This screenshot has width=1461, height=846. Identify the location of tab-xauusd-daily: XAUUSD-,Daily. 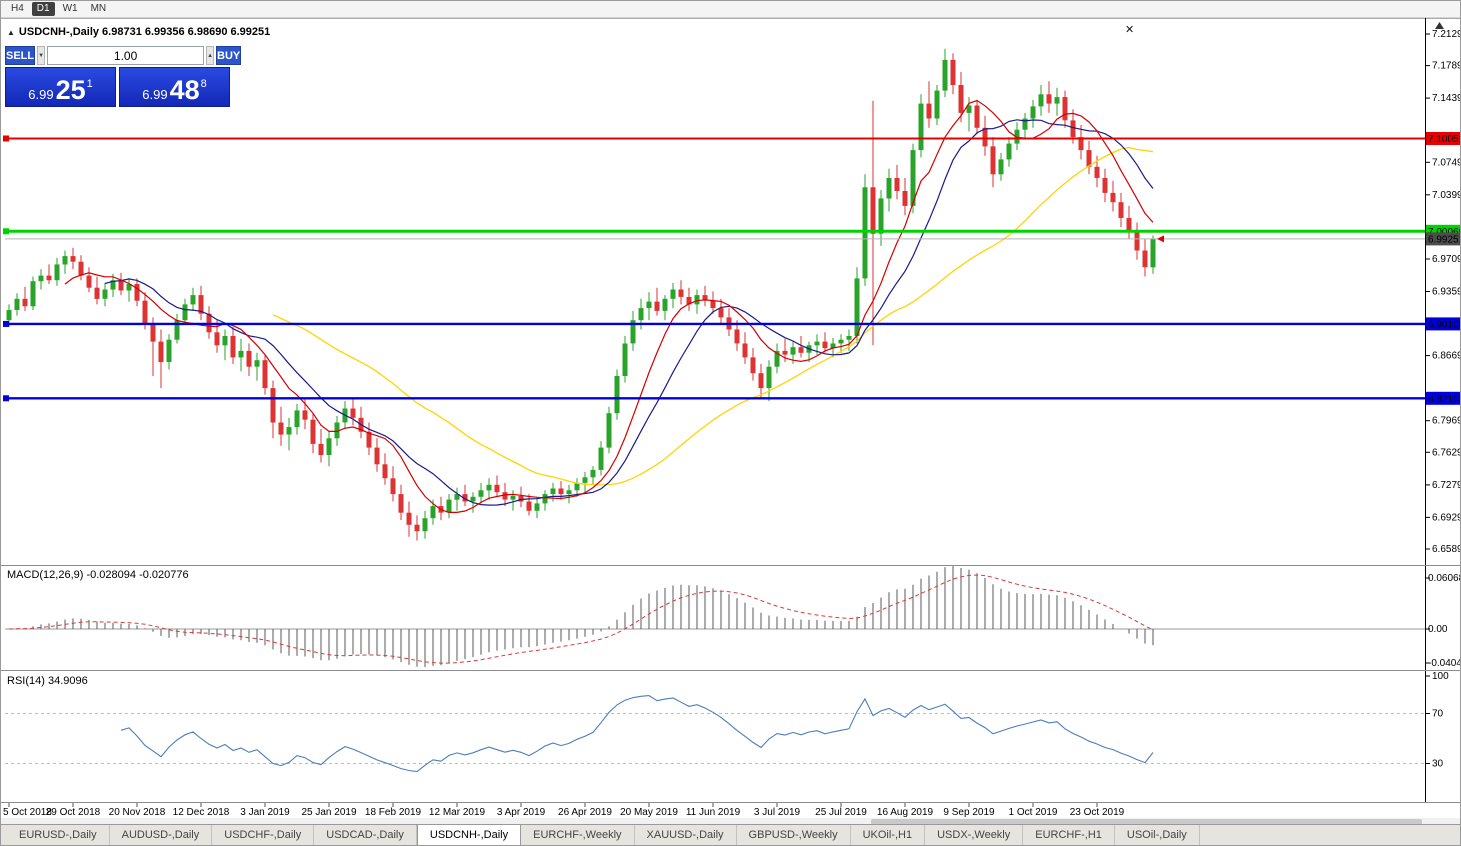
(686, 835).